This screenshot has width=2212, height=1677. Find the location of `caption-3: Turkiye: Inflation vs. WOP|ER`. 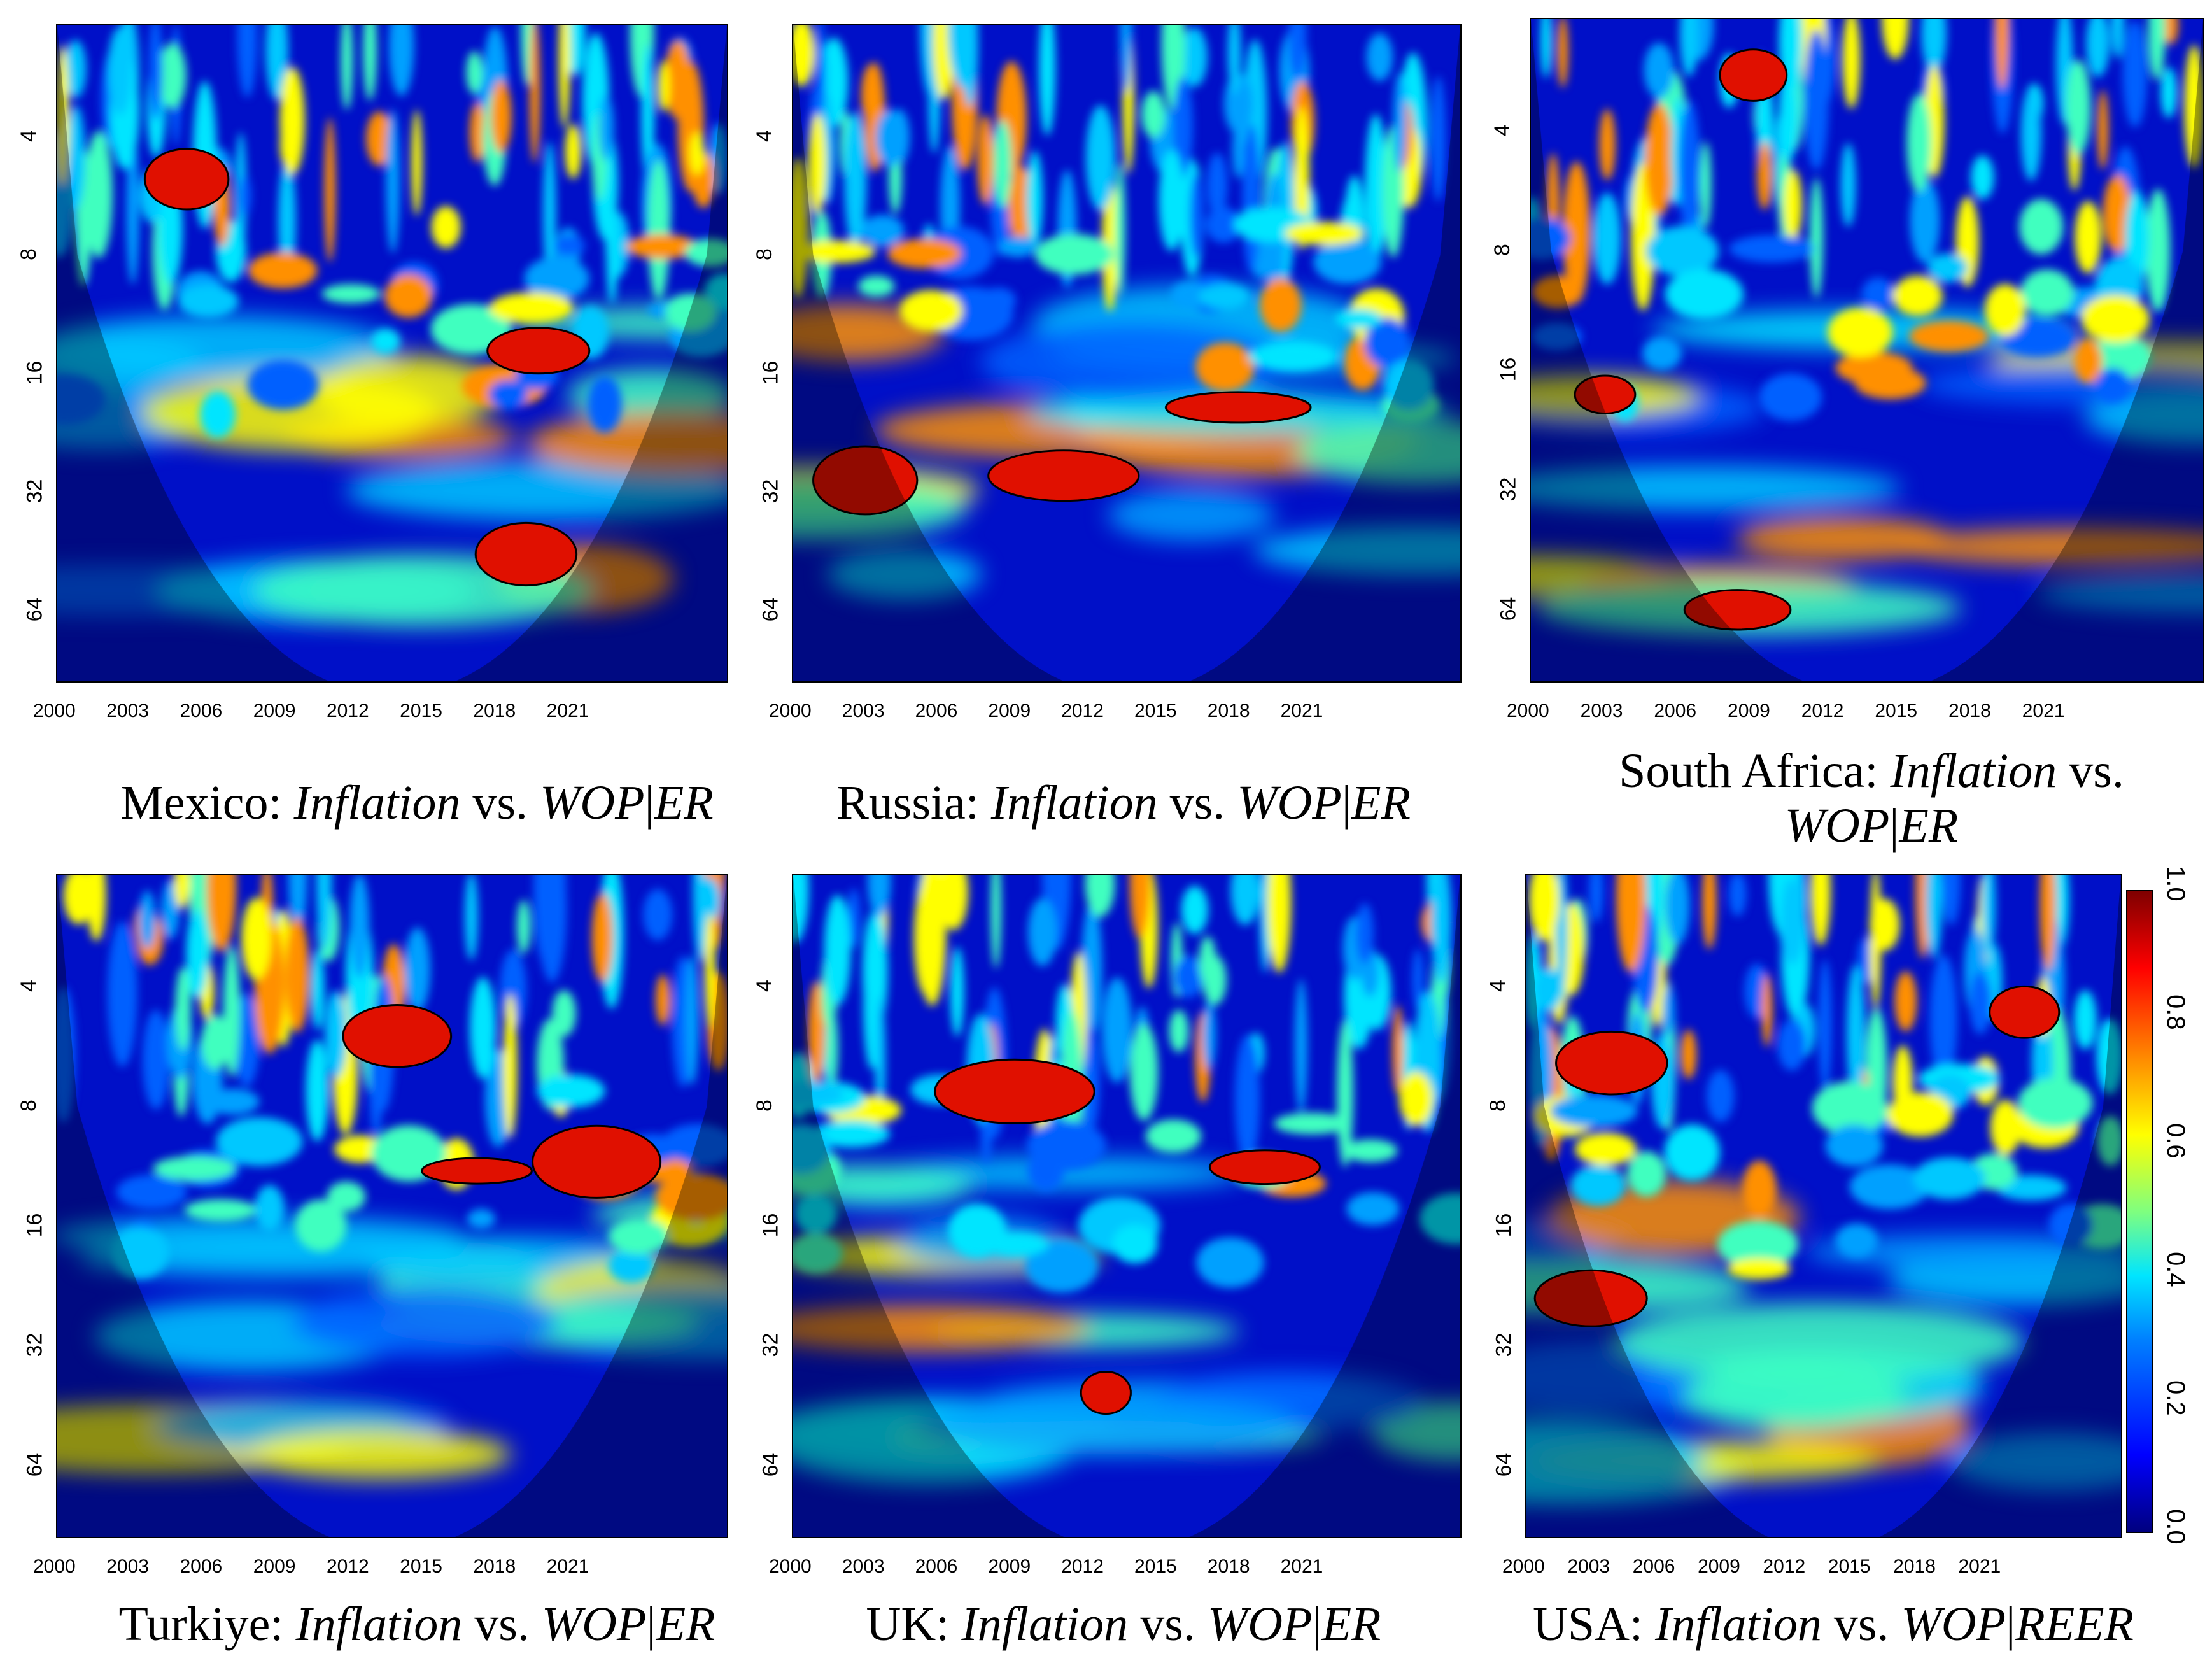

caption-3: Turkiye: Inflation vs. WOP|ER is located at coordinates (417, 1624).